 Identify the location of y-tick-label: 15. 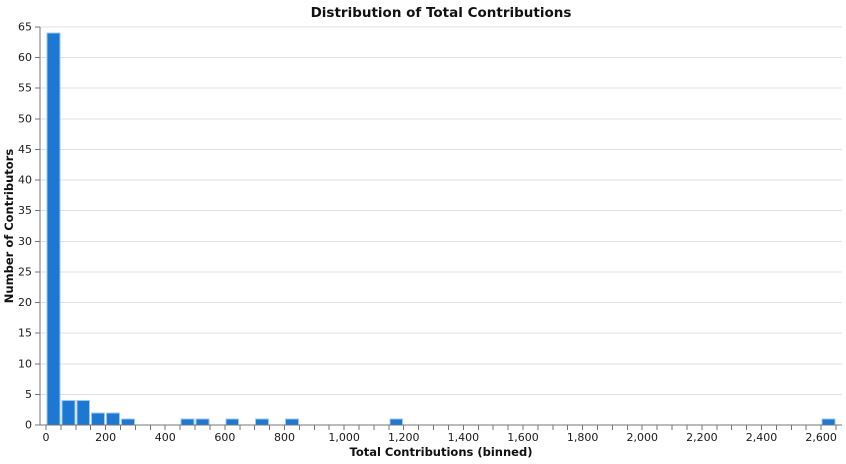
(25, 333).